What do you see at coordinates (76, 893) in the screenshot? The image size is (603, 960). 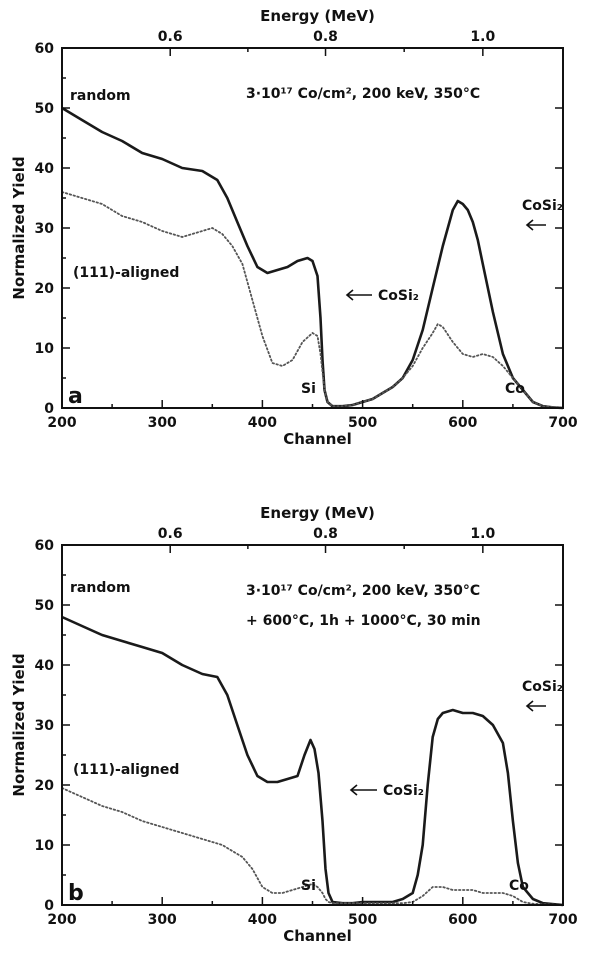 I see `panel-letter: b` at bounding box center [76, 893].